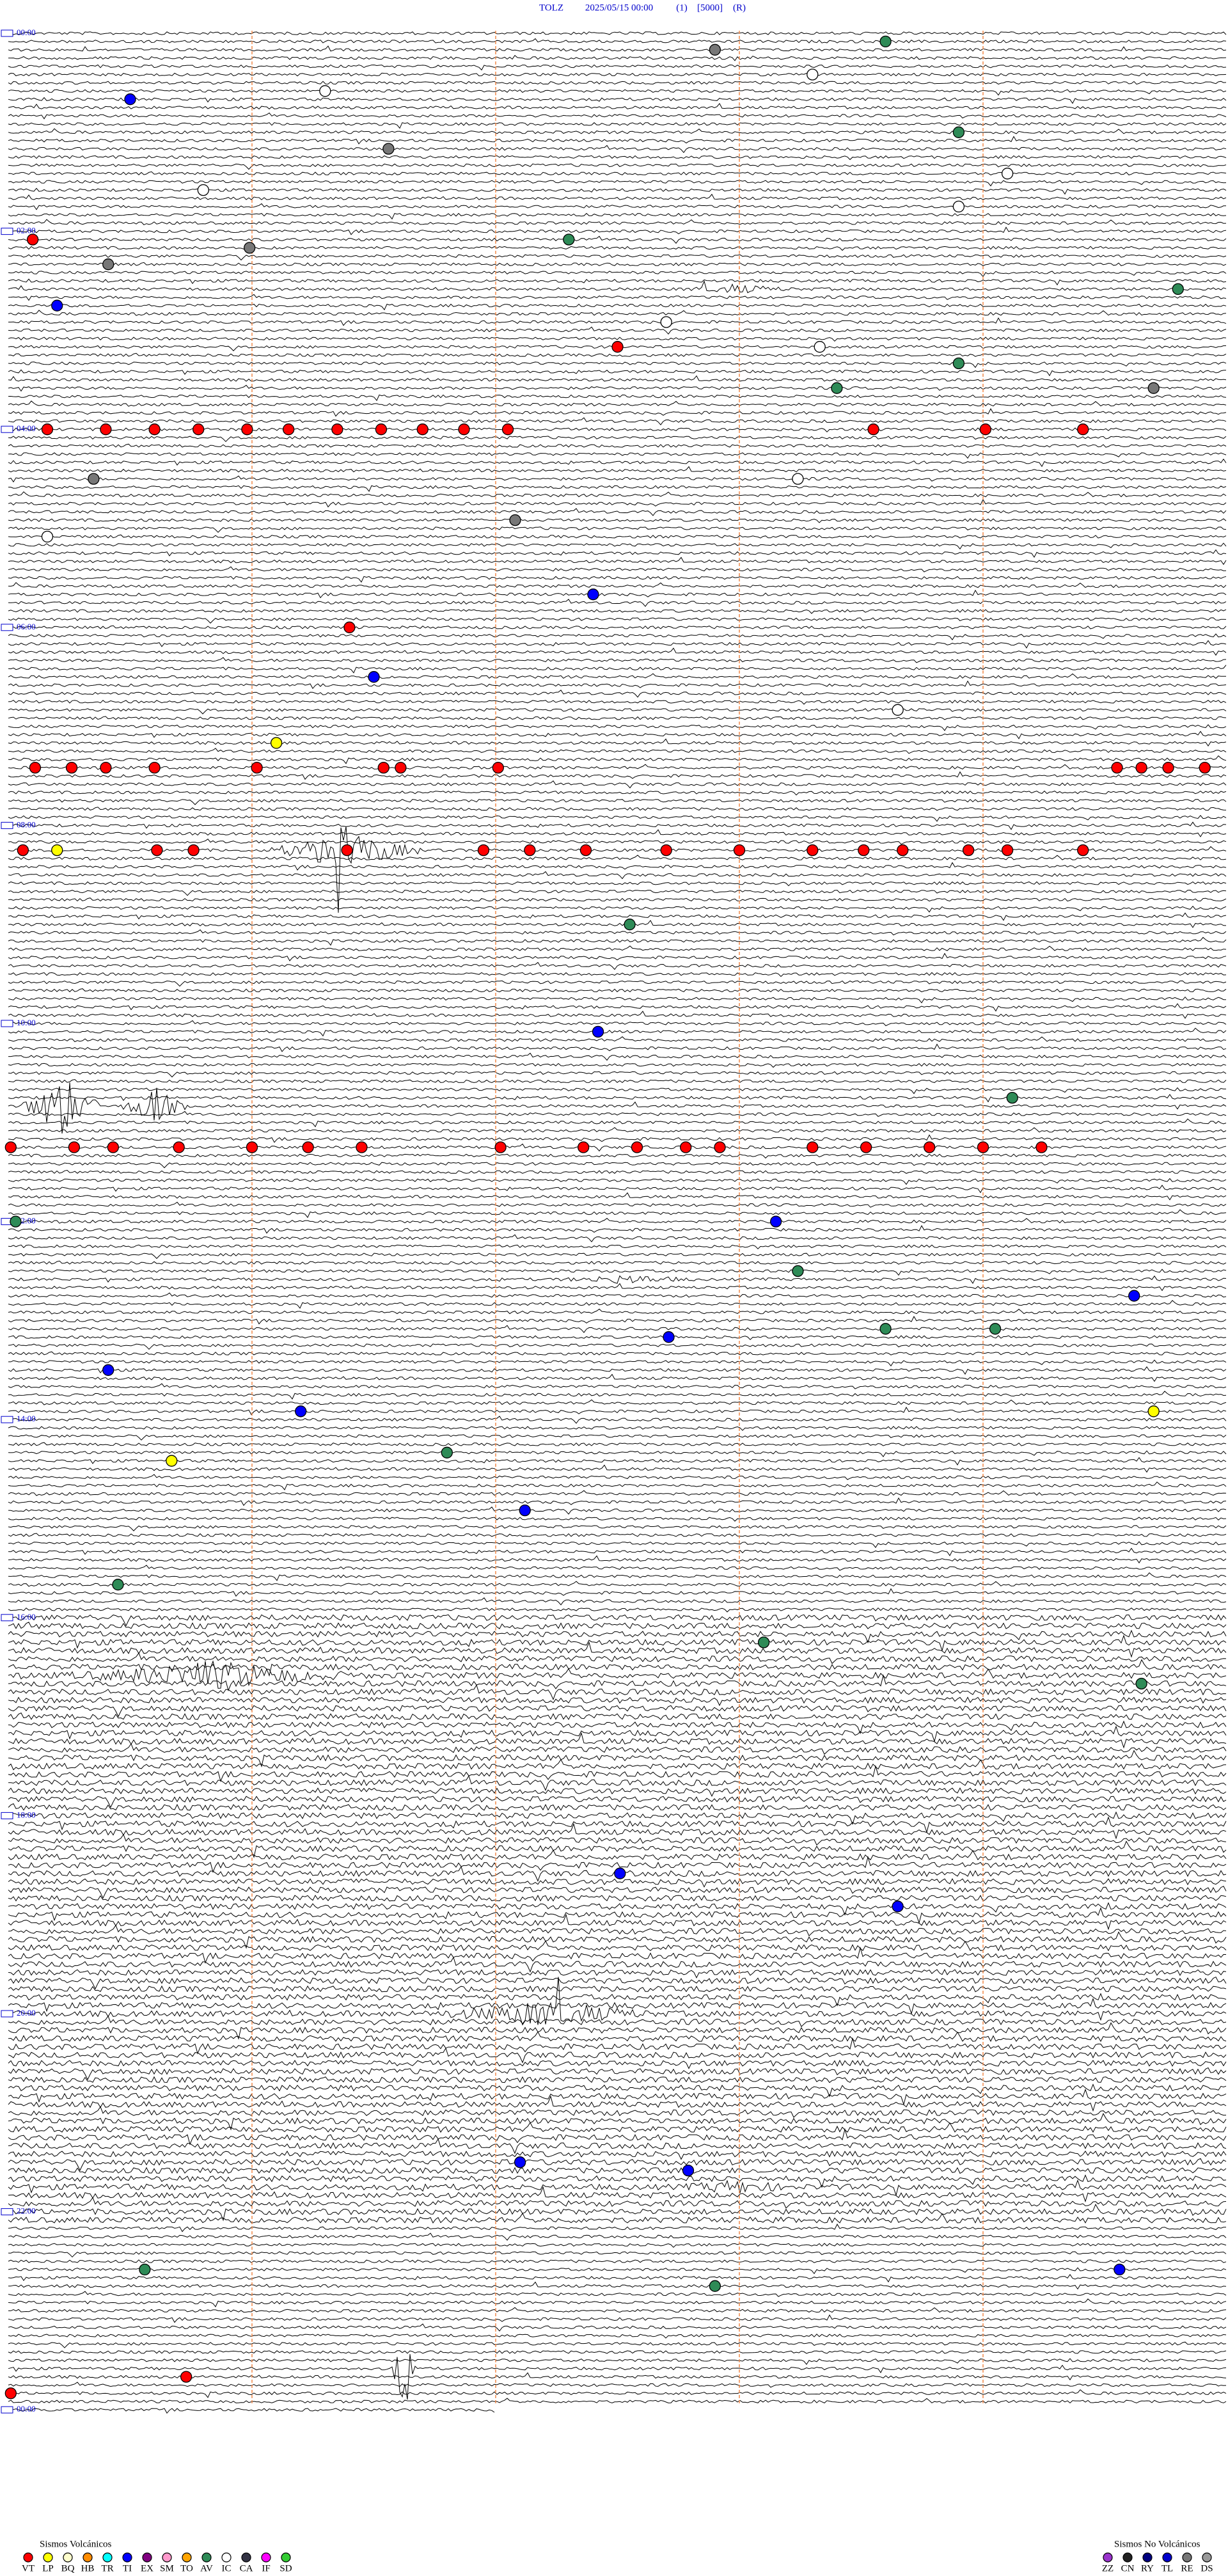  What do you see at coordinates (1147, 2568) in the screenshot?
I see `legend-code: RY` at bounding box center [1147, 2568].